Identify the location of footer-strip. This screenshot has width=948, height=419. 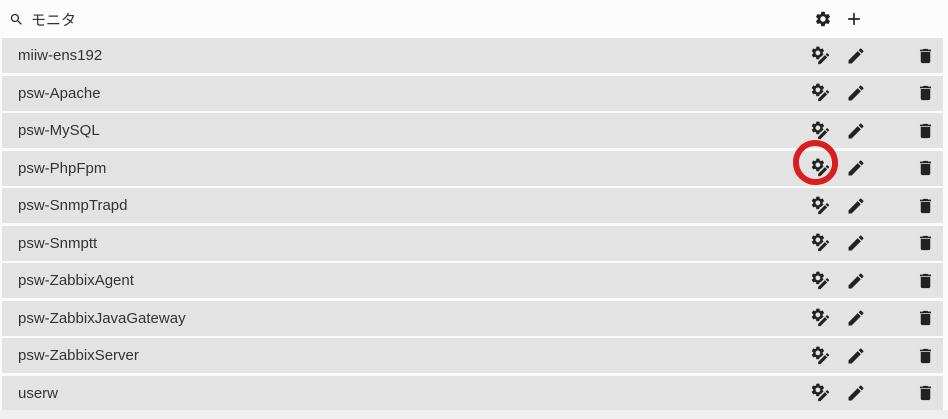
(474, 414).